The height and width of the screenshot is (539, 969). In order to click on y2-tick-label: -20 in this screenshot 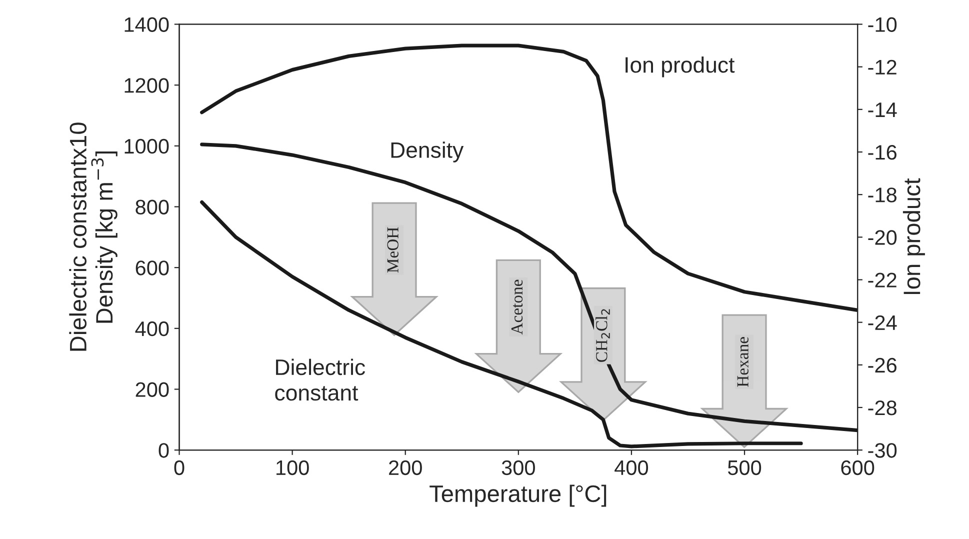, I will do `click(882, 237)`.